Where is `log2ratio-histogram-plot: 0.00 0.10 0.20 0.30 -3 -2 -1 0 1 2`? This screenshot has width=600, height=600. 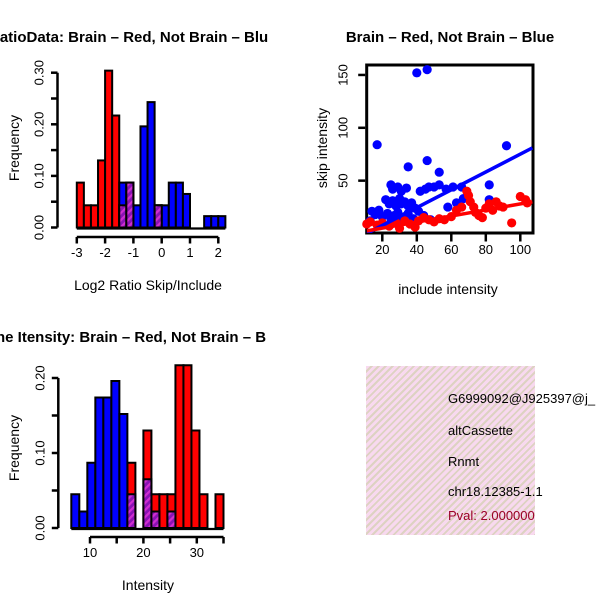 log2ratio-histogram-plot: 0.00 0.10 0.20 0.30 -3 -2 -1 0 1 2 is located at coordinates (129, 160).